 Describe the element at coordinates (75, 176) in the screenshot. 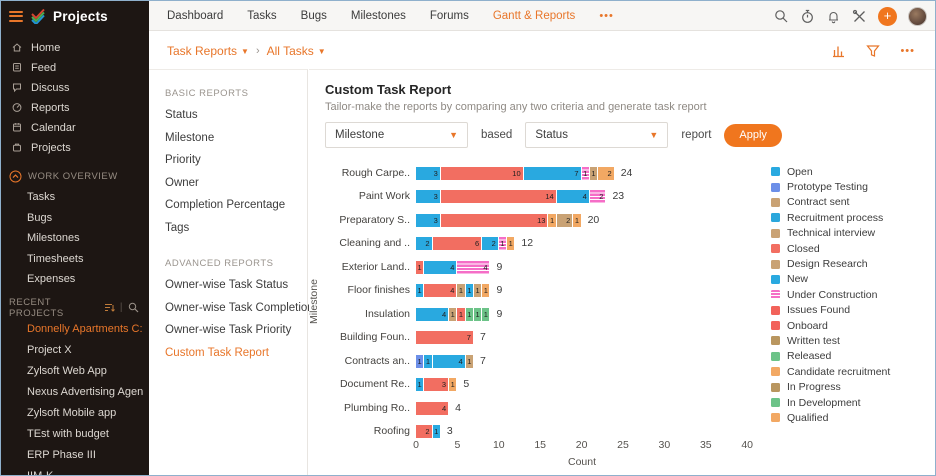

I see `work-overview-header: WORK OVERVIEW` at that location.